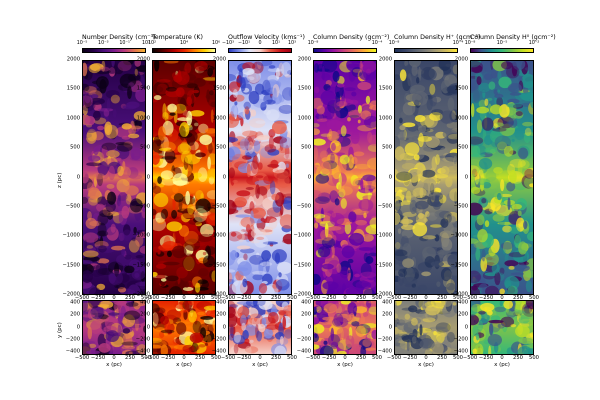 The image size is (600, 400). I want to click on colorbar-tick-label: 10³, so click(292, 43).